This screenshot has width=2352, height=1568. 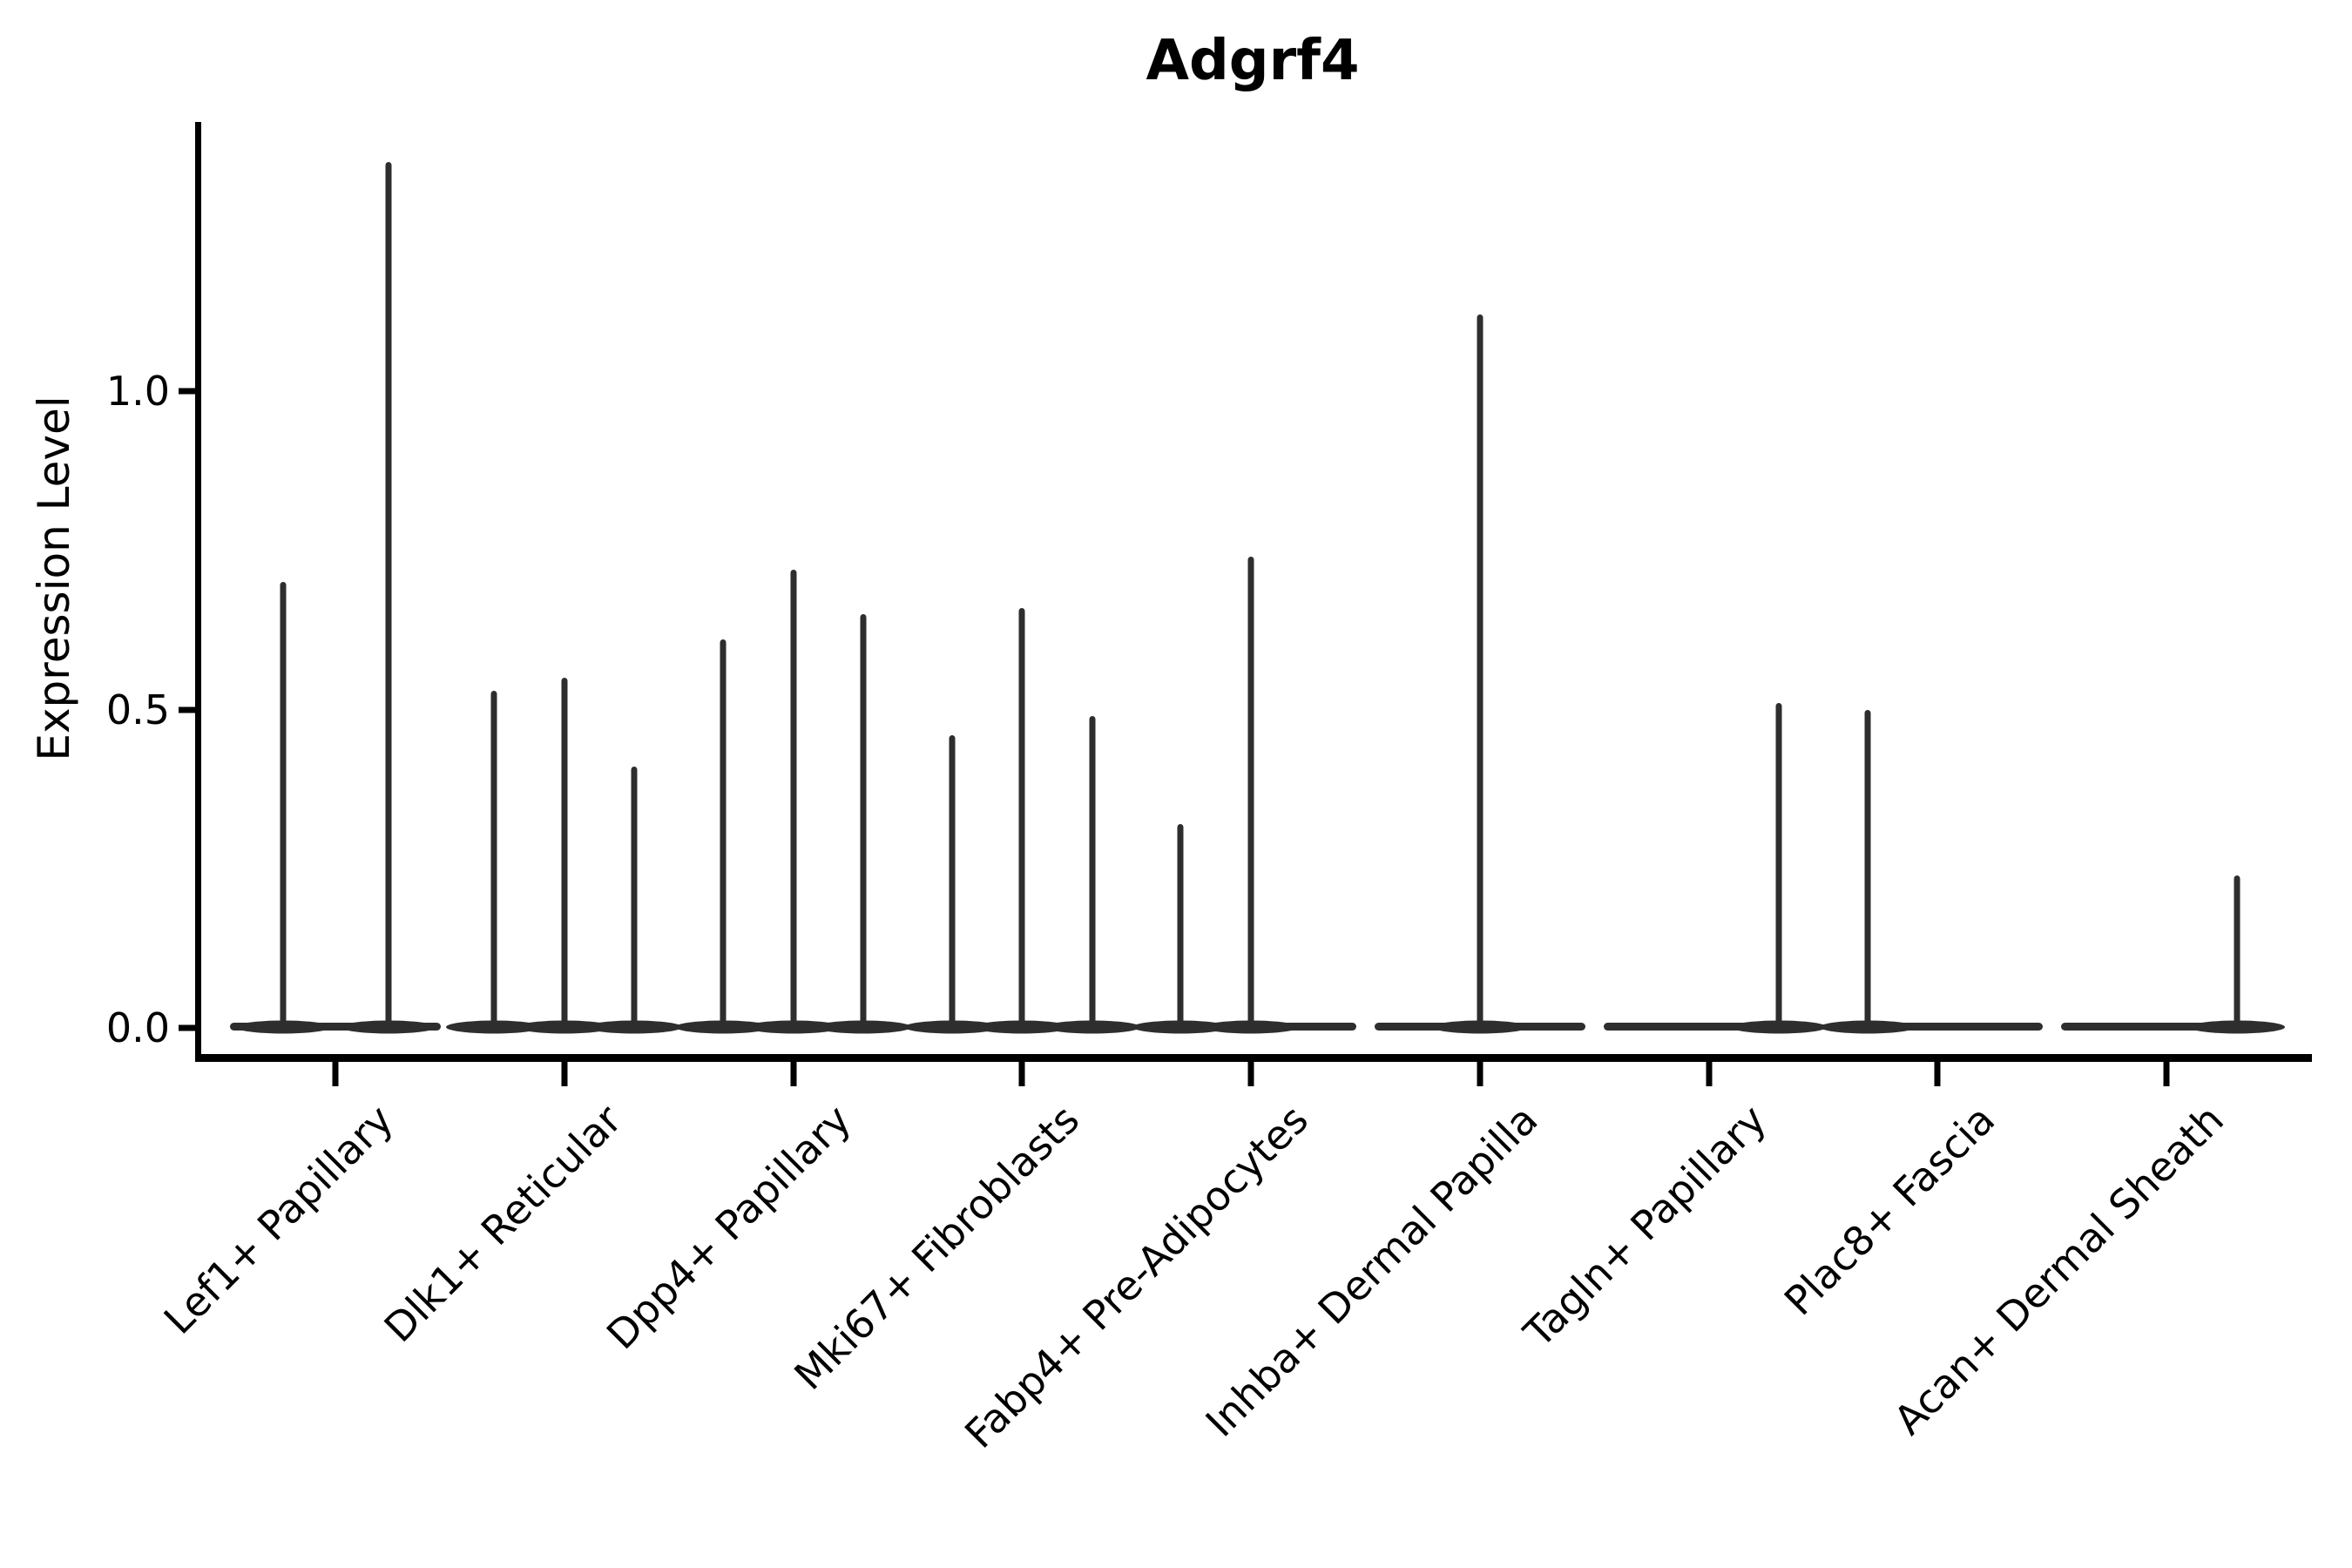 I want to click on y-tick-label: 0.0, so click(x=137, y=1027).